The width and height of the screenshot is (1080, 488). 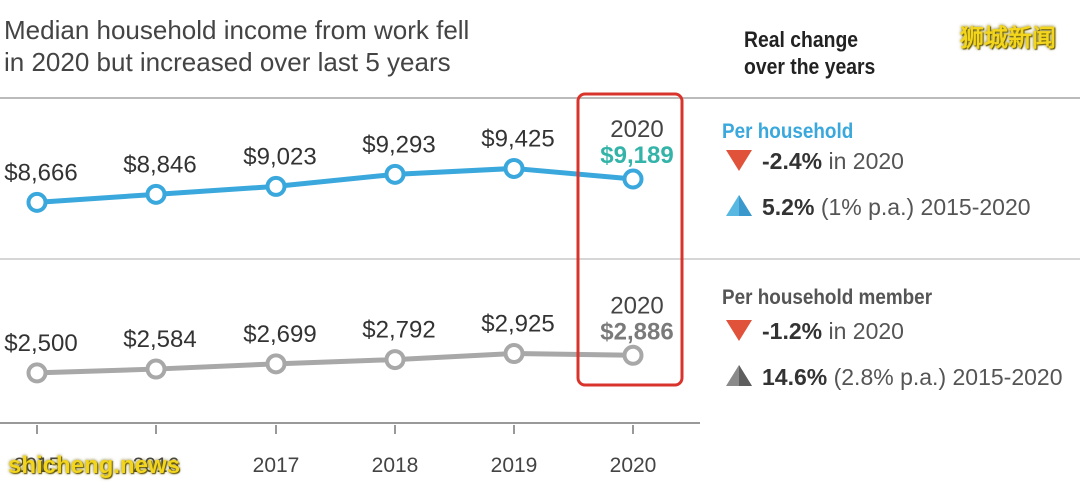 I want to click on real-change-heading: Real change over the years, so click(x=809, y=53).